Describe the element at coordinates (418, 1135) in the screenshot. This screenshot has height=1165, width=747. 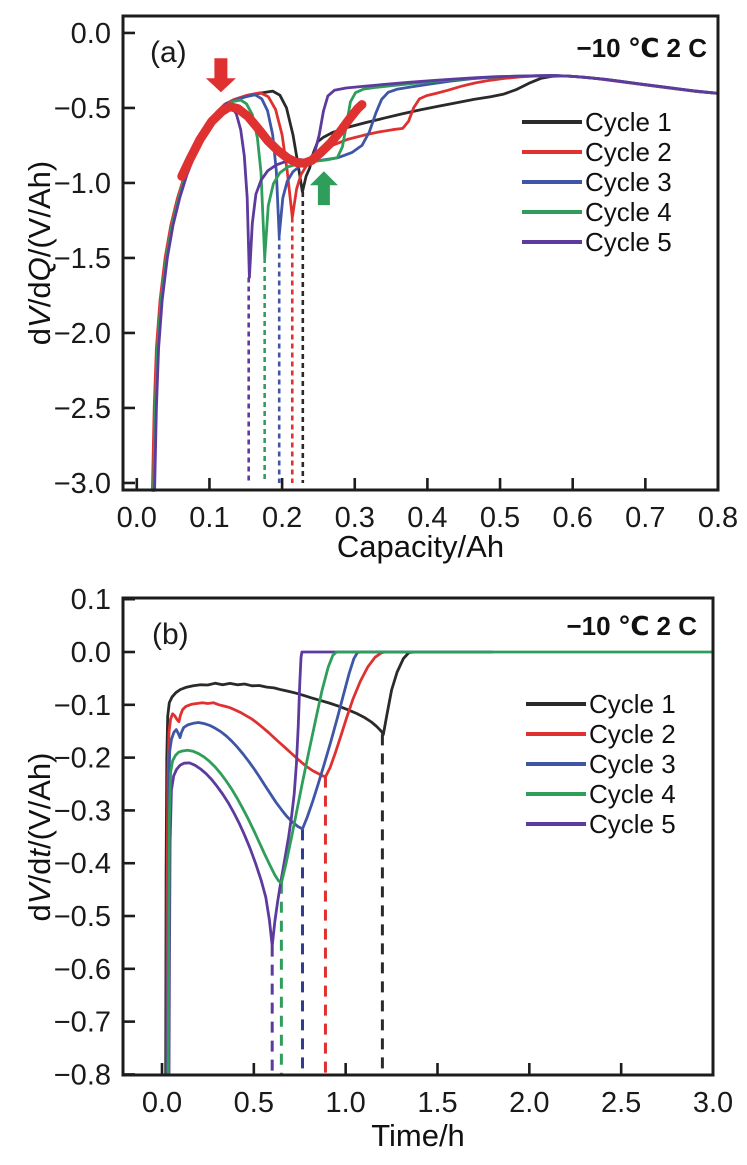
I see `panel-b-x-axis-title: Time/h` at that location.